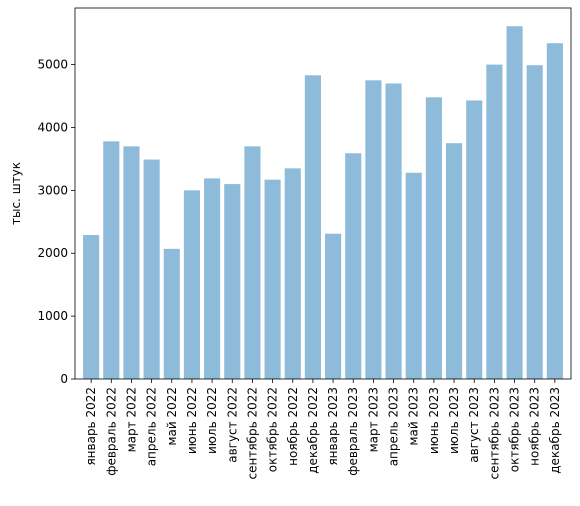 This screenshot has height=506, width=580. Describe the element at coordinates (52, 316) in the screenshot. I see `y-tick-label: 1000` at that location.